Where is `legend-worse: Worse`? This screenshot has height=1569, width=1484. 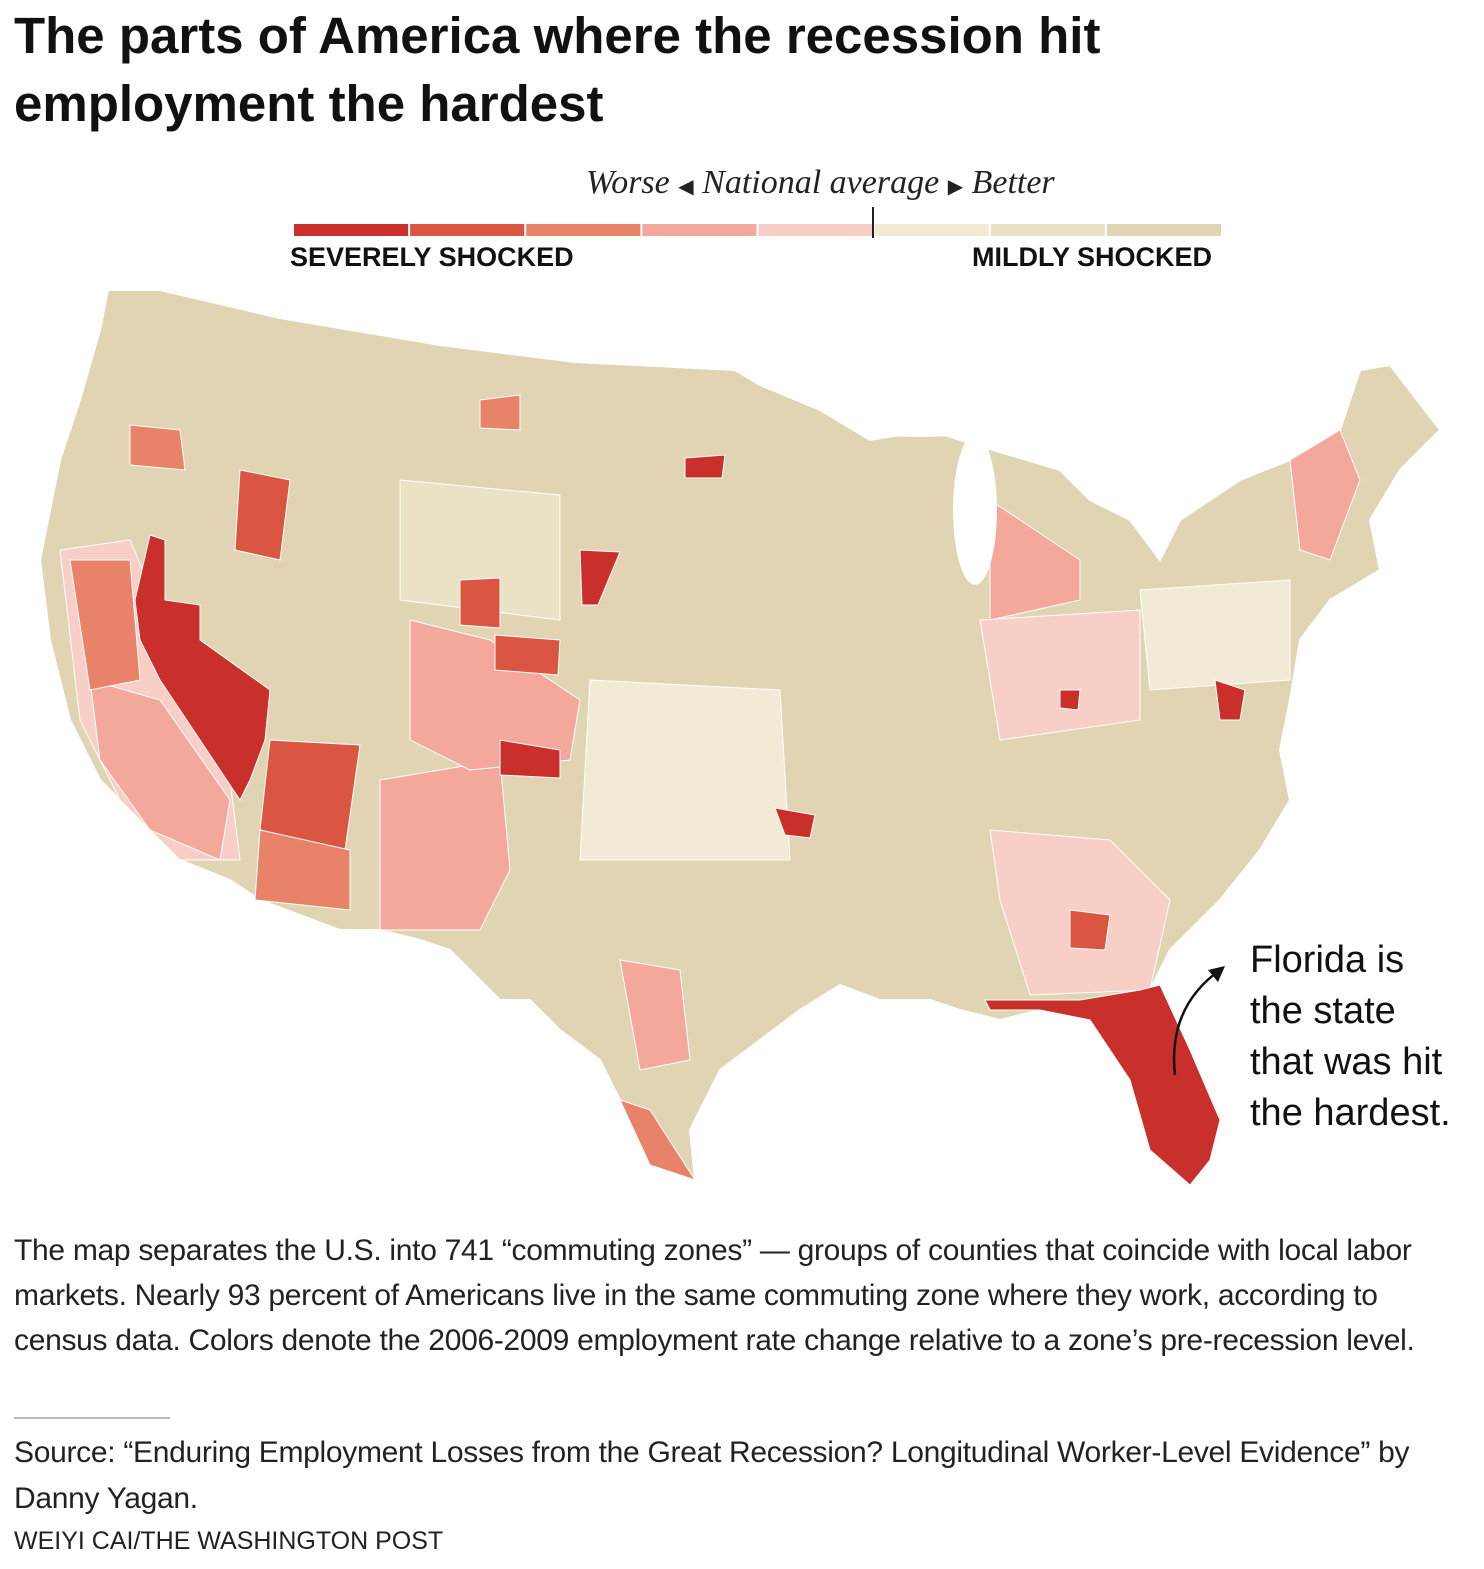 legend-worse: Worse is located at coordinates (628, 182).